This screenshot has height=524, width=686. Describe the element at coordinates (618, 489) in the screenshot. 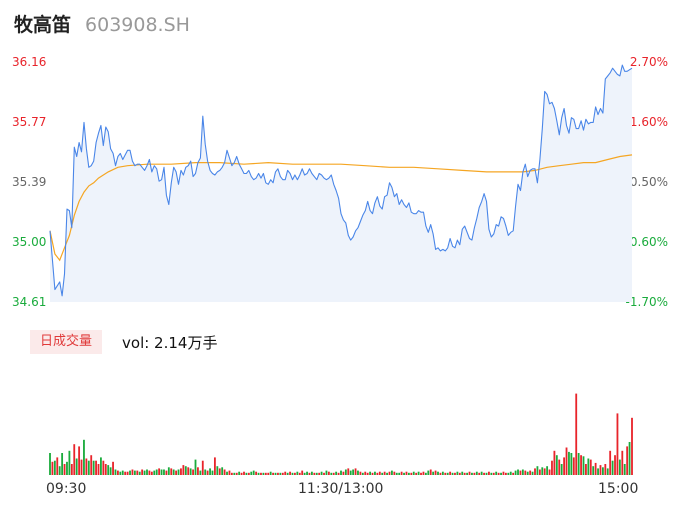

I see `time-tick-label: 15:00` at that location.